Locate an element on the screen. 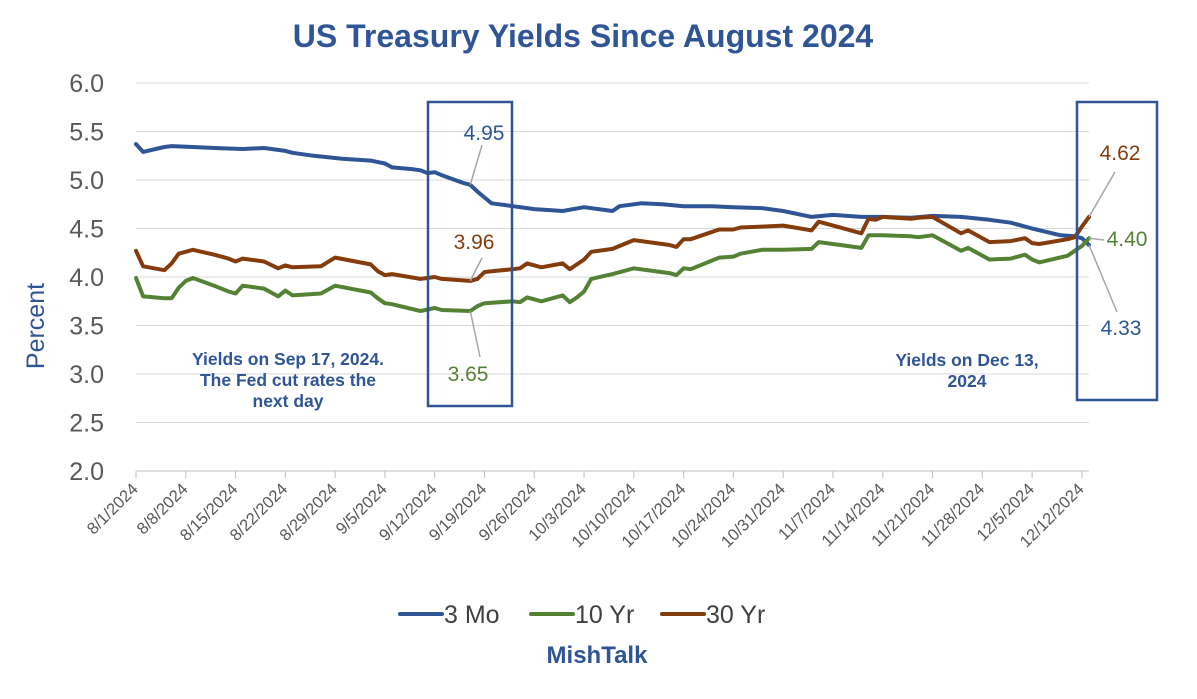  y-tick-label: 3.5 is located at coordinates (86, 327).